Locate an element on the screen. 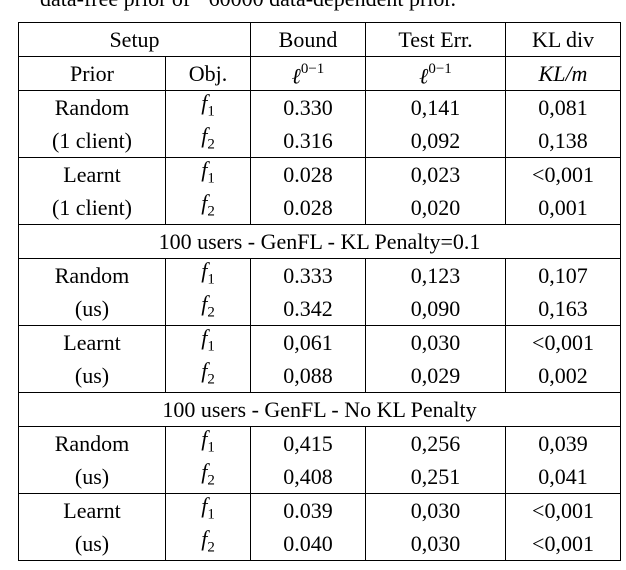 The image size is (626, 570). value-cell: 0,090 is located at coordinates (435, 309).